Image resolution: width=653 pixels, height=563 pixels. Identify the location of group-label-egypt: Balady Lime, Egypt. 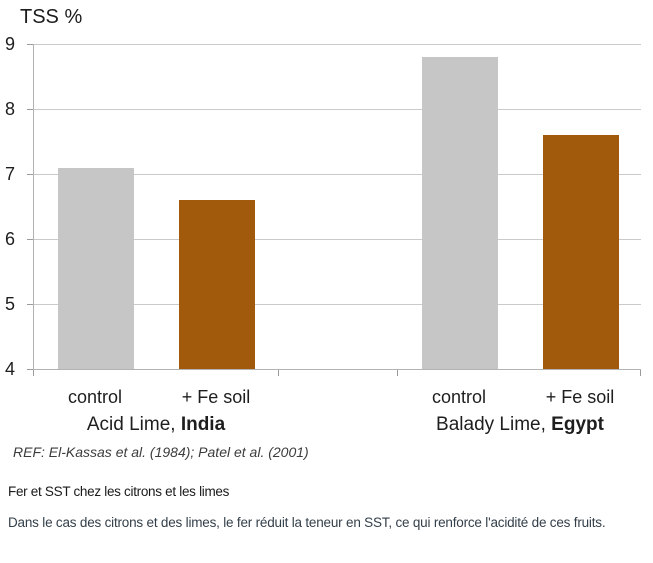
(520, 425).